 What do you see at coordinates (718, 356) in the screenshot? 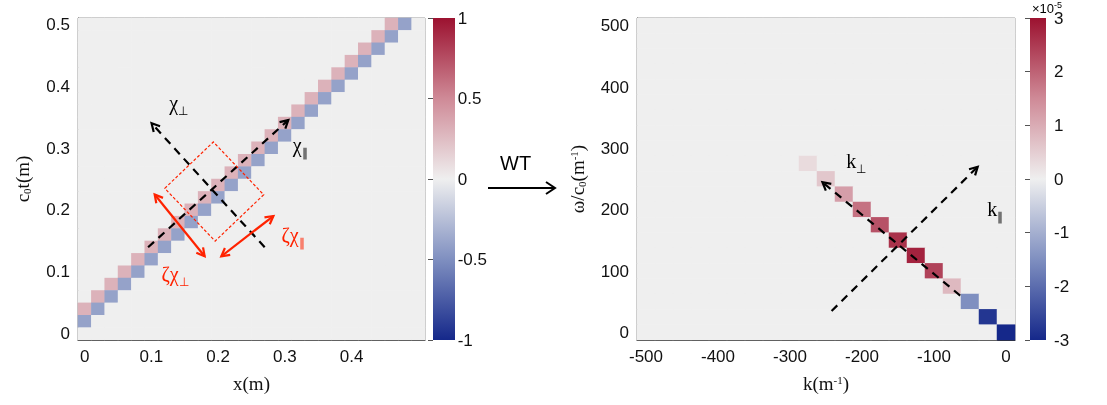
I see `x-tick-label: -400` at bounding box center [718, 356].